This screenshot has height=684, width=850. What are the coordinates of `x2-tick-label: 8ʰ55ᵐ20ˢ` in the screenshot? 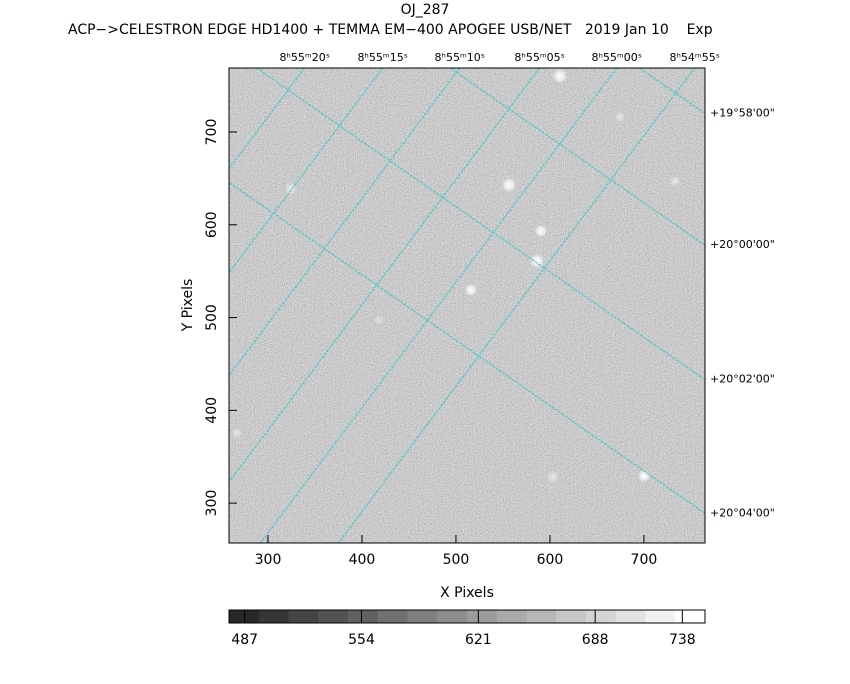 It's located at (304, 57).